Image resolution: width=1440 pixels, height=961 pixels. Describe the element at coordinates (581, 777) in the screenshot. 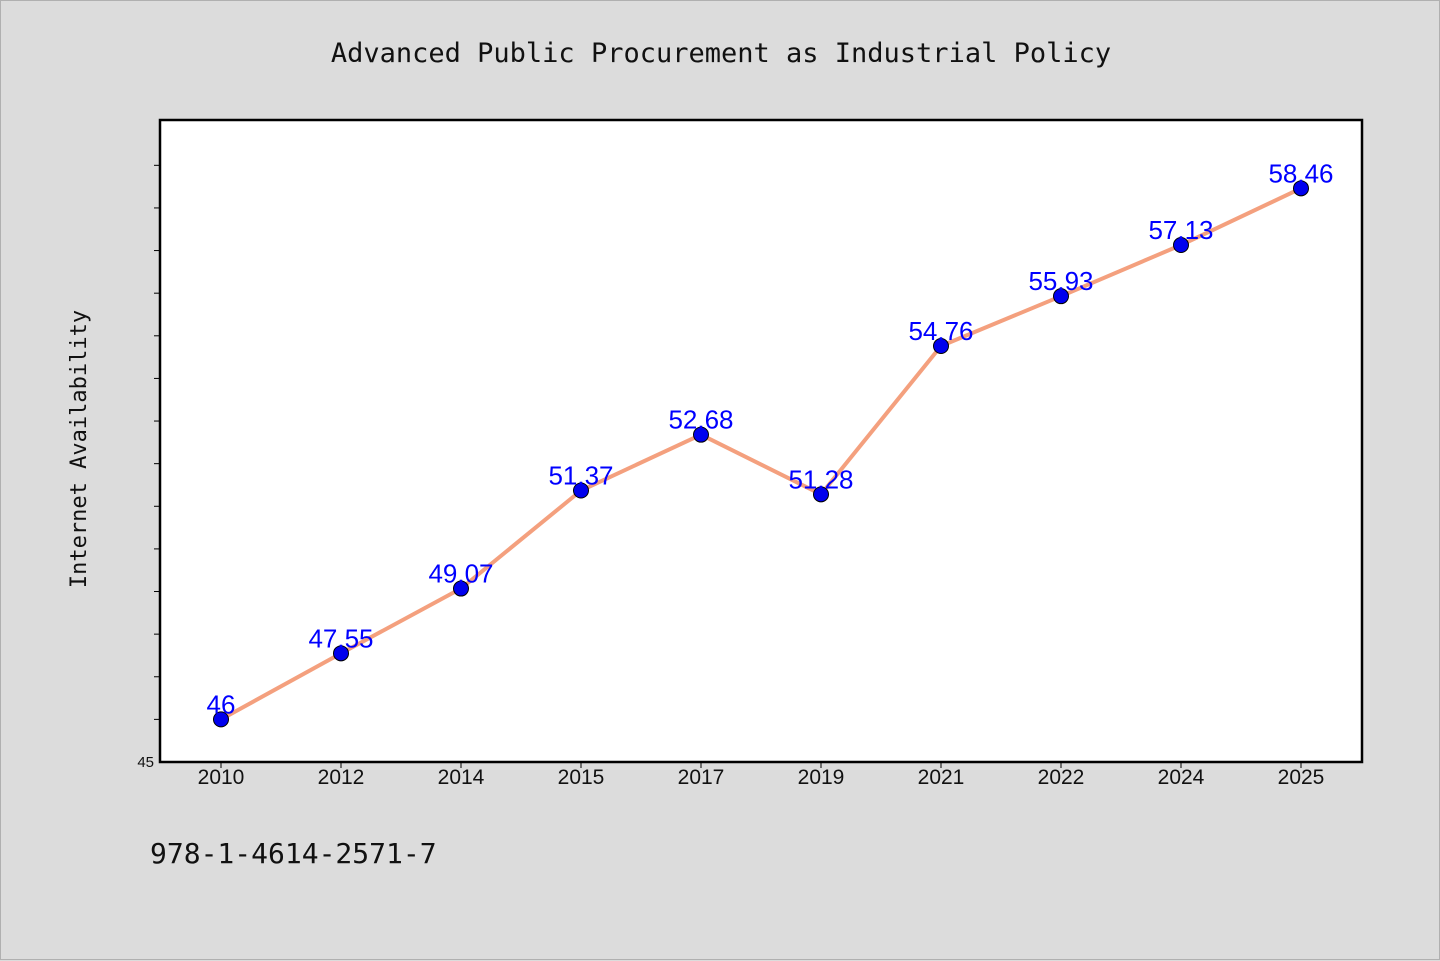

I see `x-tick-label: 2015` at that location.